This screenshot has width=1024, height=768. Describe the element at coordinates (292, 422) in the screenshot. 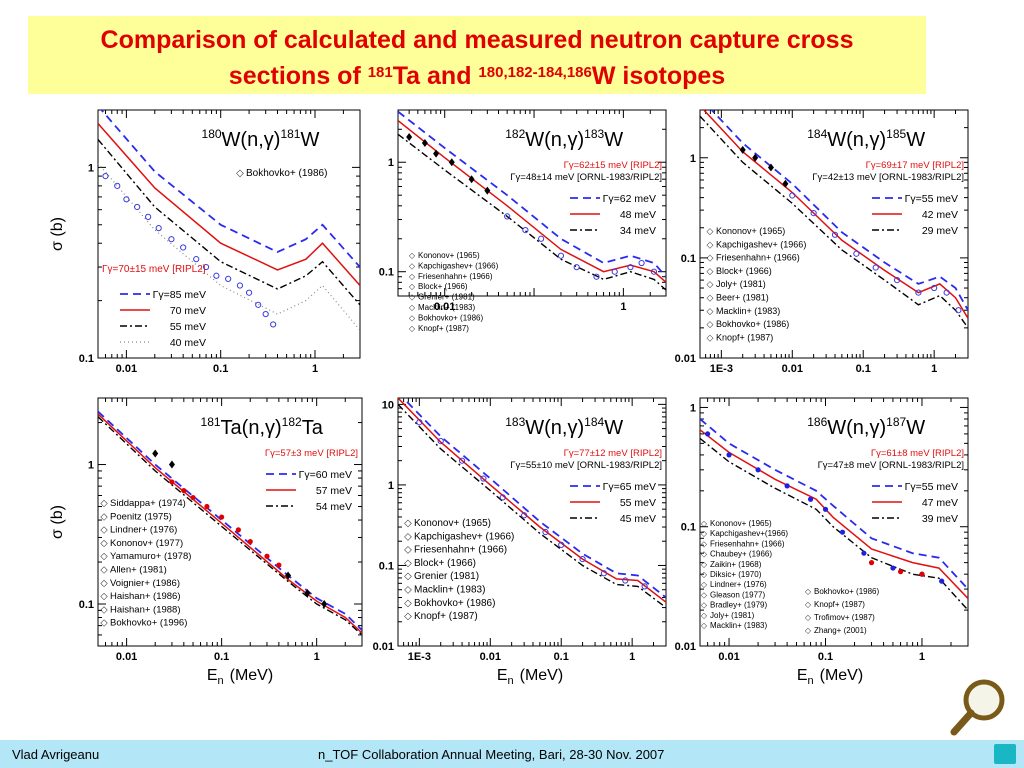

I see `chart-title-post: 182` at that location.